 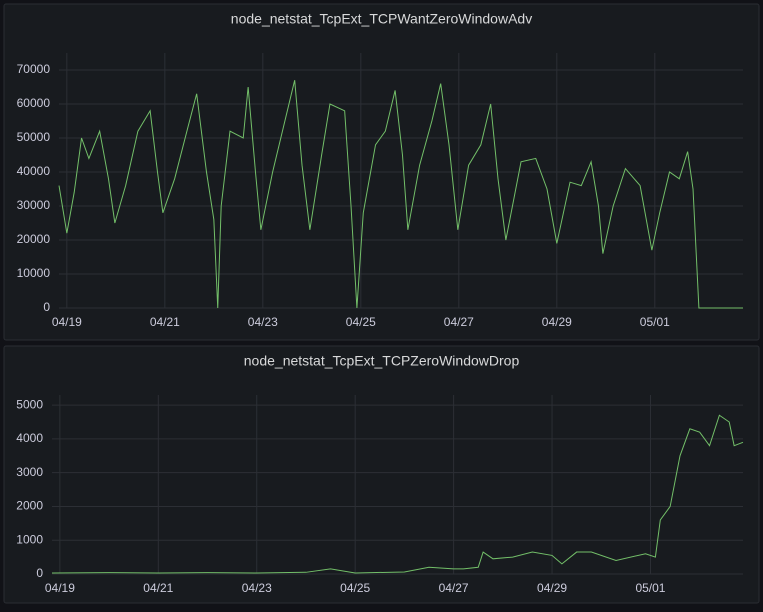 What do you see at coordinates (34, 239) in the screenshot?
I see `y-tick-label: 20000` at bounding box center [34, 239].